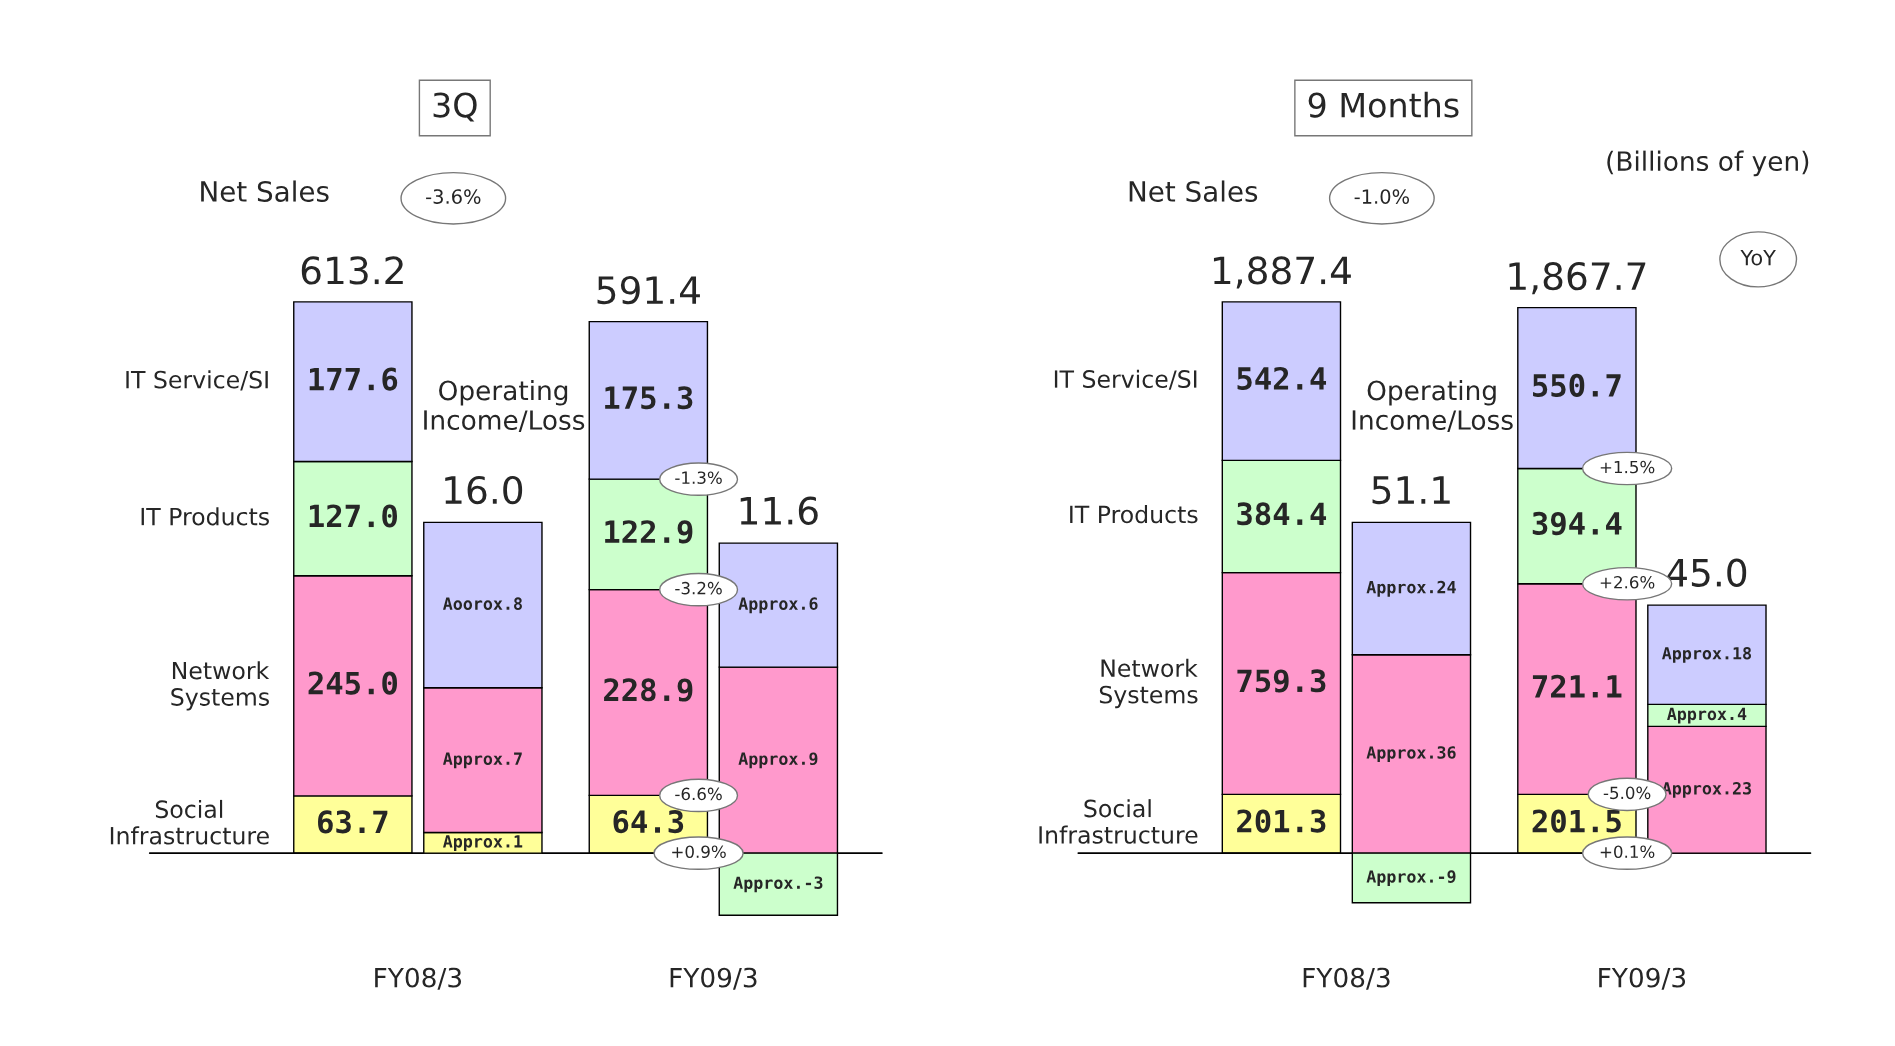  Describe the element at coordinates (698, 588) in the screenshot. I see `annotation: -3.2%` at that location.